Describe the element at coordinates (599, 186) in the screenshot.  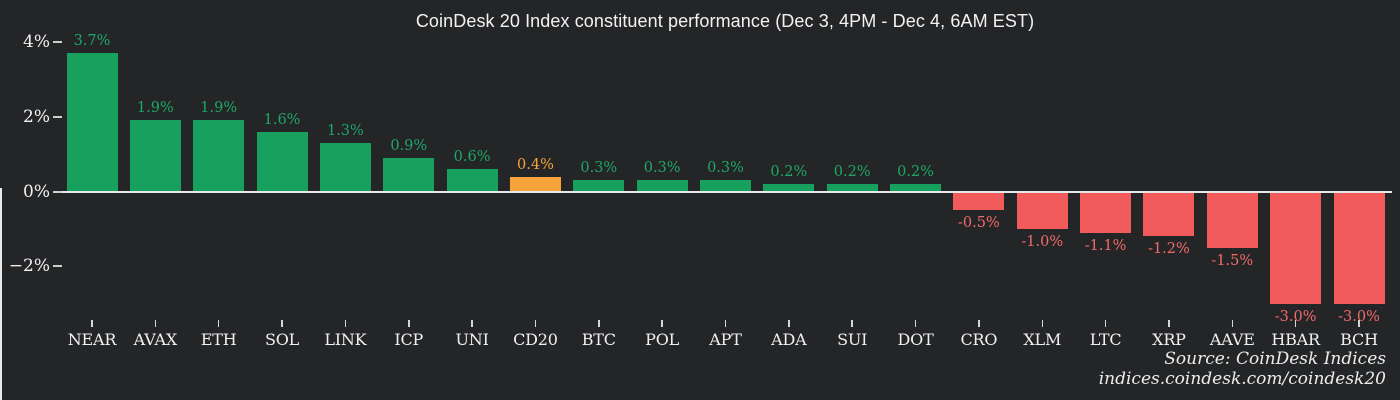
I see `bar-btc` at that location.